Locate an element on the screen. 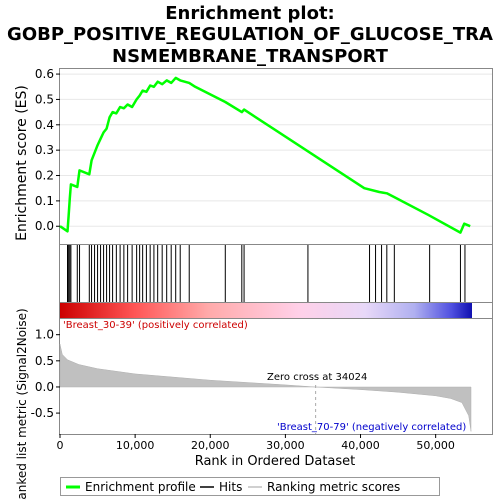 The width and height of the screenshot is (500, 504). chart-title-line-3: NSMEMBRANE_TRANSPORT is located at coordinates (250, 56).